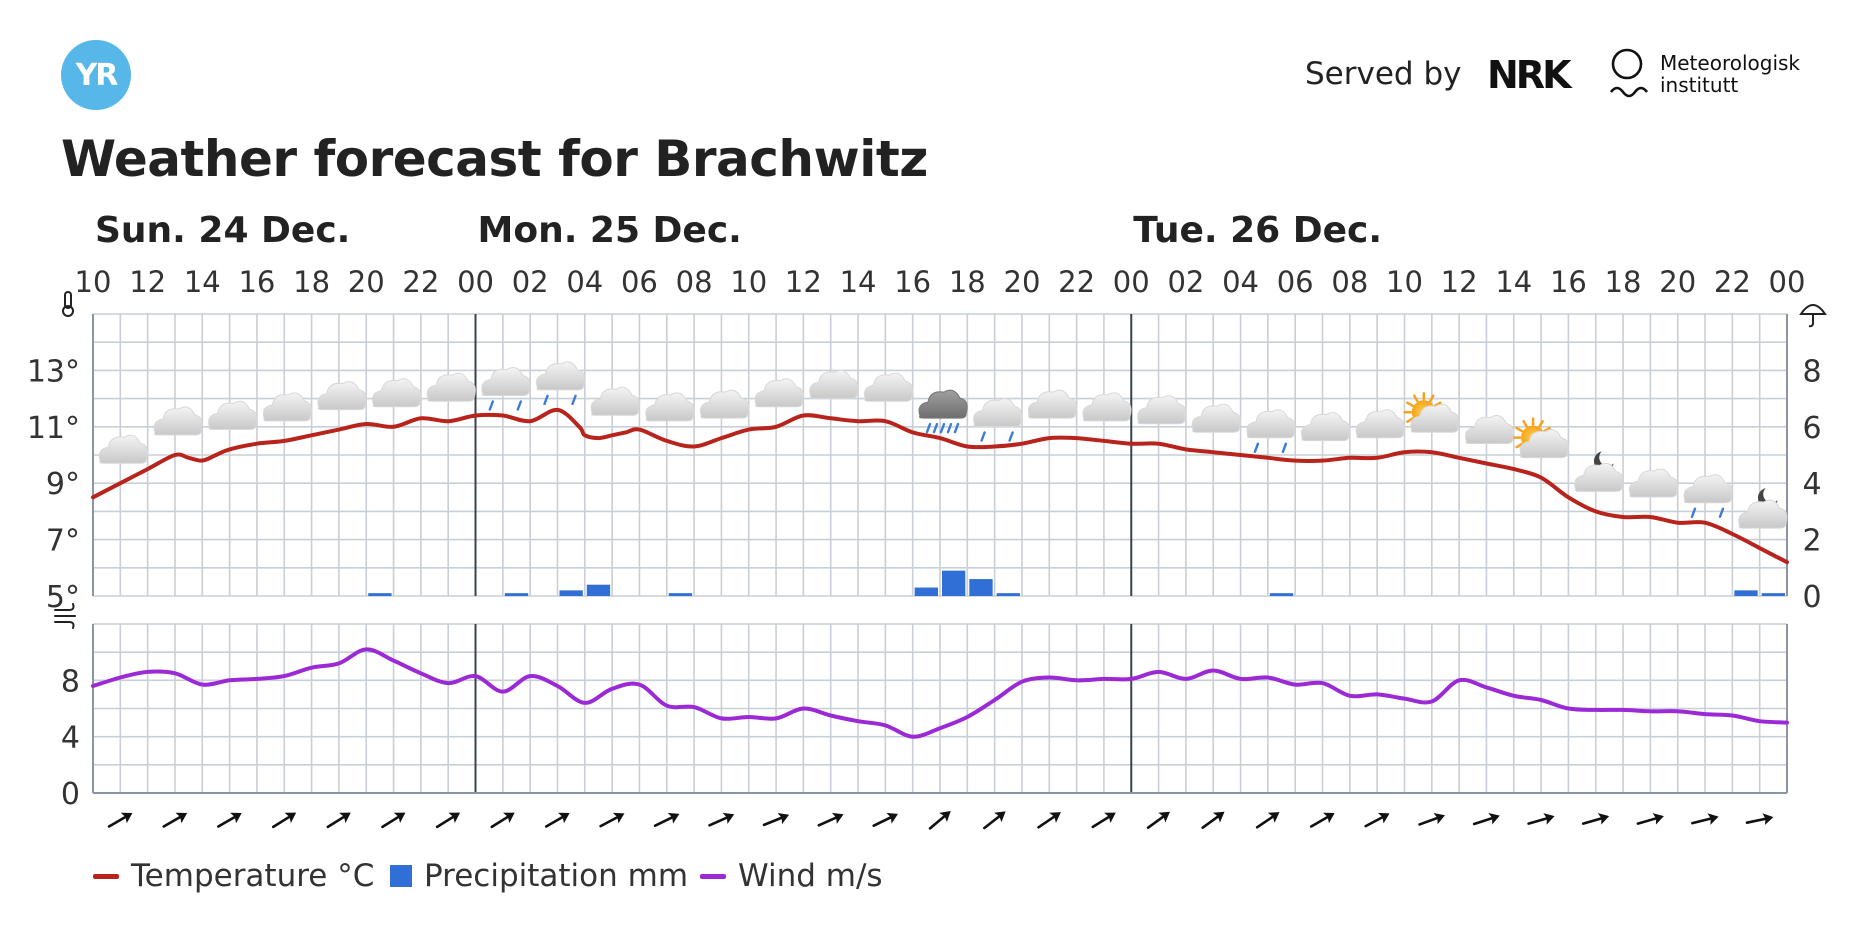 The image size is (1859, 951). What do you see at coordinates (1076, 583) in the screenshot?
I see `precipitation-bars` at bounding box center [1076, 583].